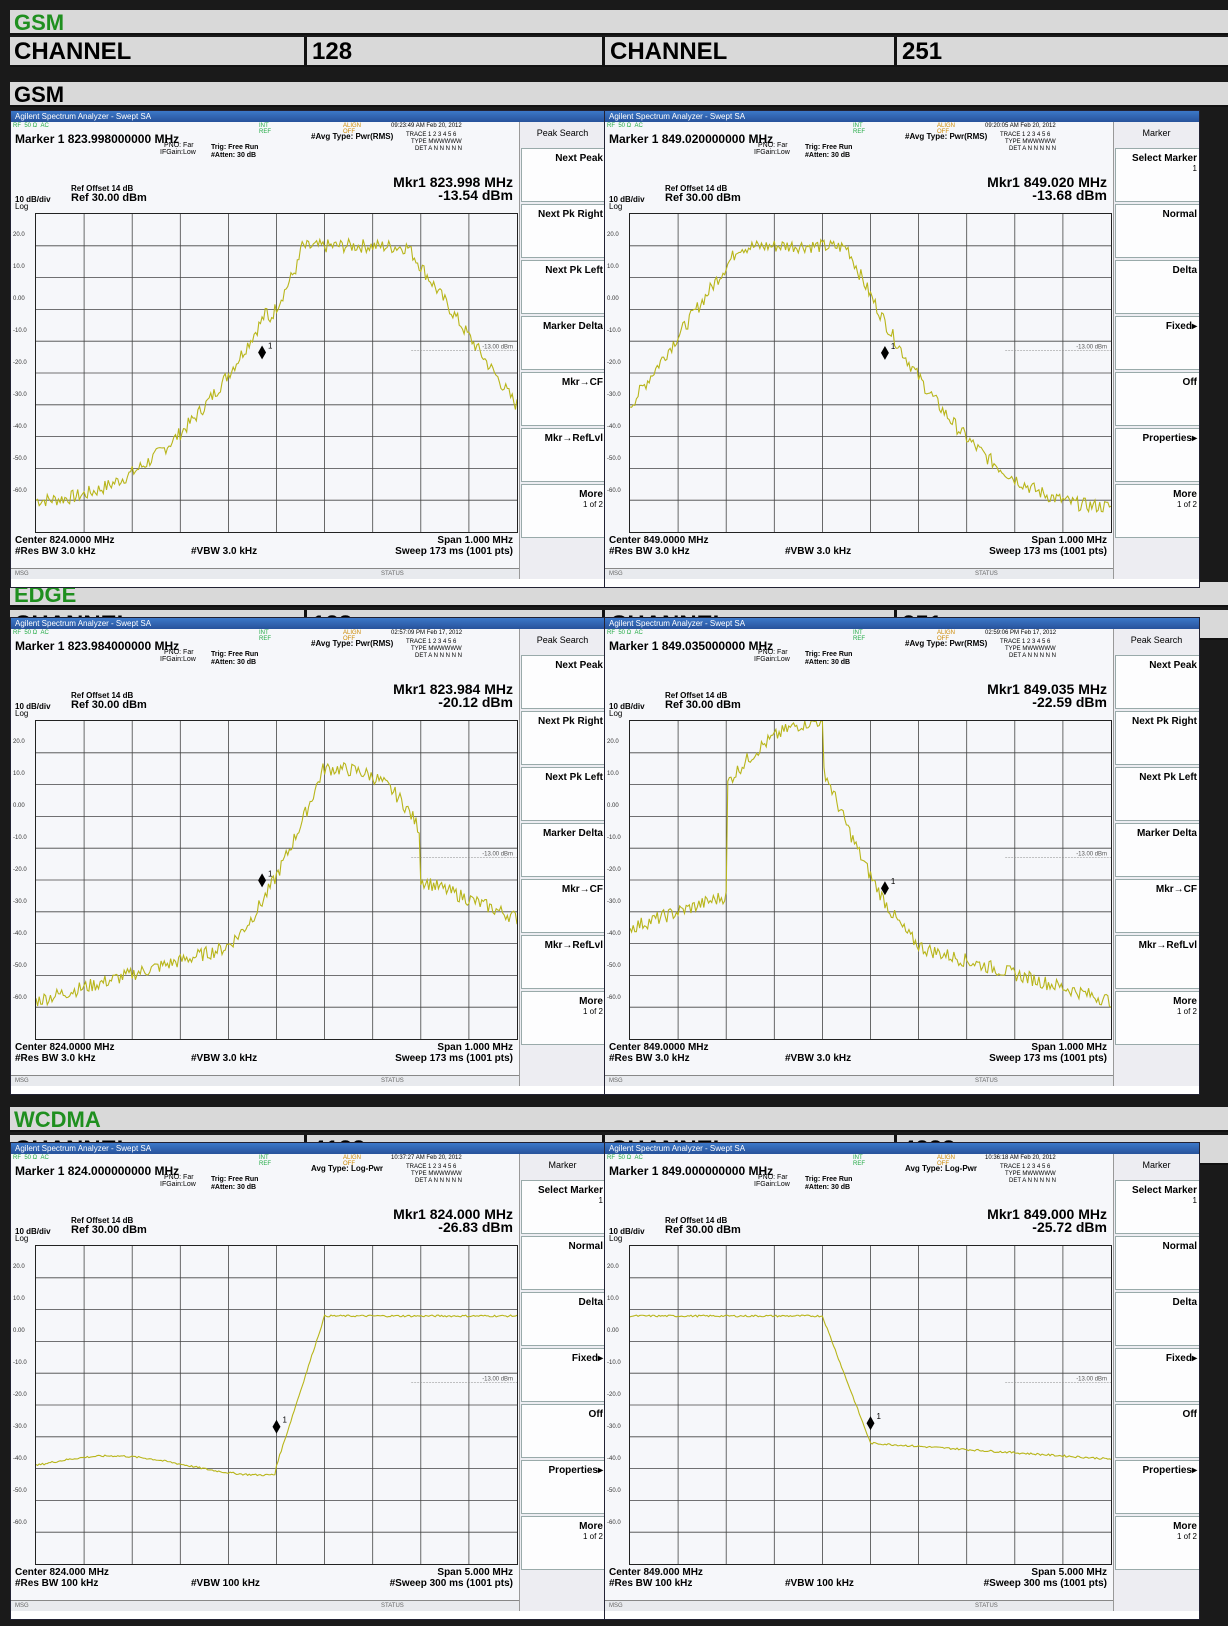  Describe the element at coordinates (859, 1605) in the screenshot. I see `status-bar: MSG STATUS` at that location.